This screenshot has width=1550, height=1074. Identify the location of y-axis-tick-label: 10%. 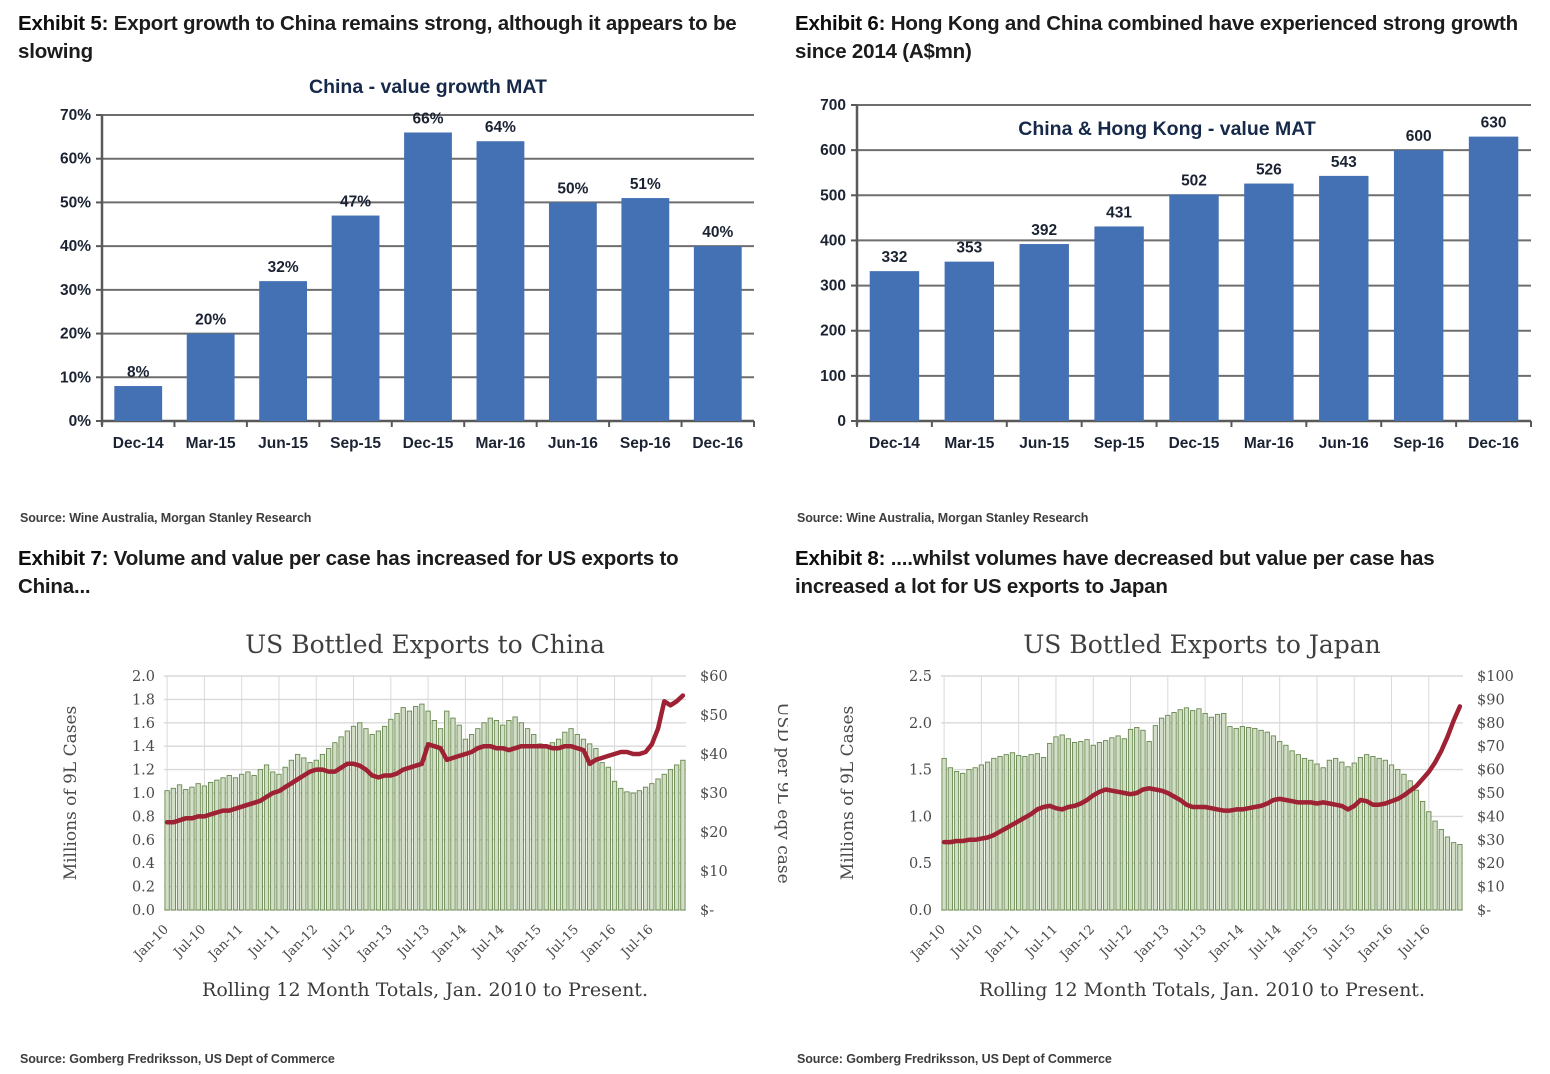
(75, 377).